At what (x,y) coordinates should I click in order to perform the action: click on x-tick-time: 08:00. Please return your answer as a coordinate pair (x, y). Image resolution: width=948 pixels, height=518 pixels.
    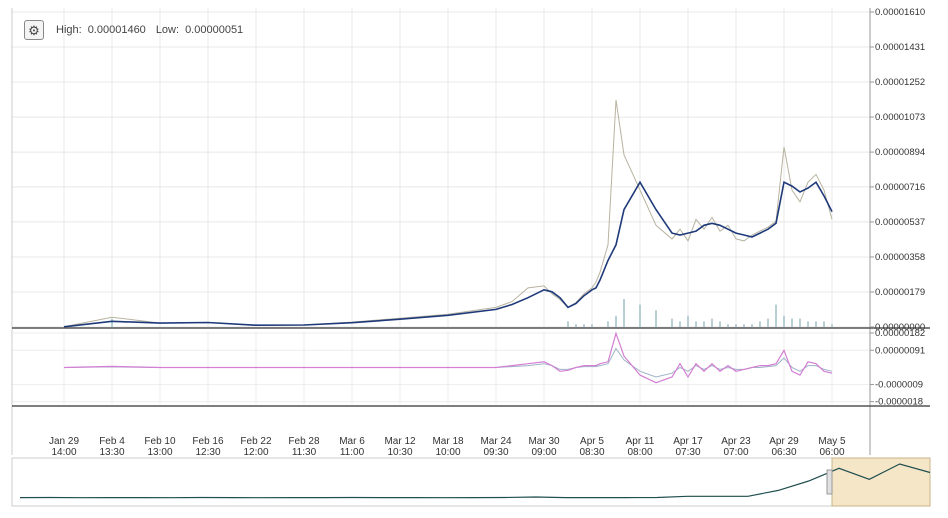
    Looking at the image, I should click on (639, 452).